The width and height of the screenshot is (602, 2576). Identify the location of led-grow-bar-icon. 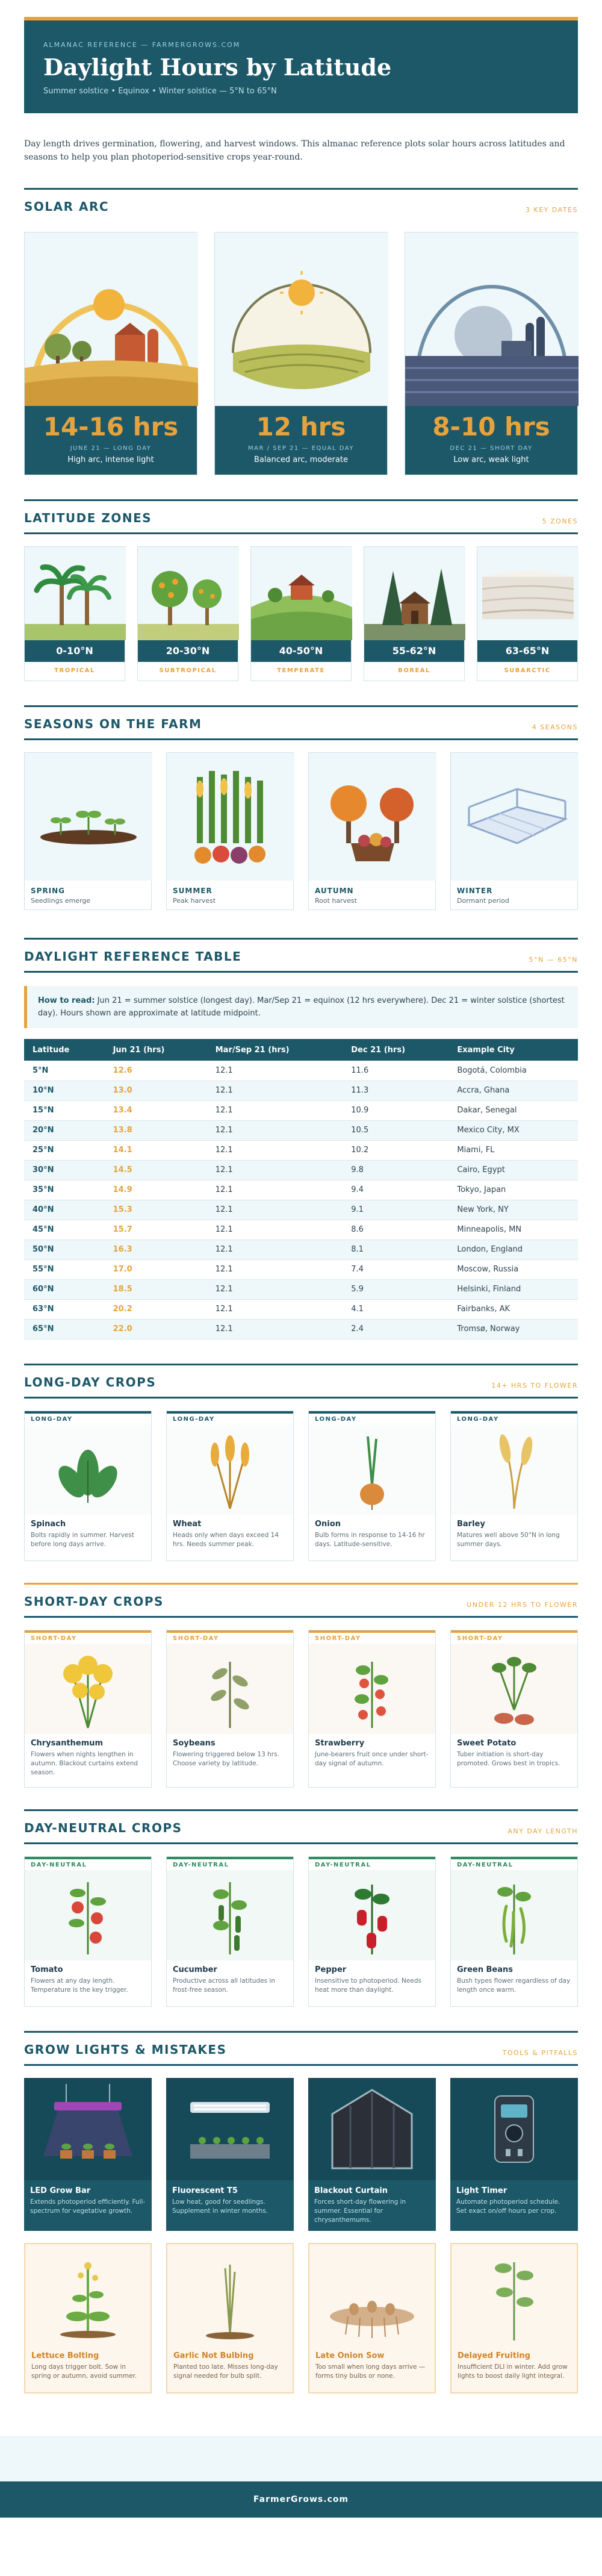
(88, 2128).